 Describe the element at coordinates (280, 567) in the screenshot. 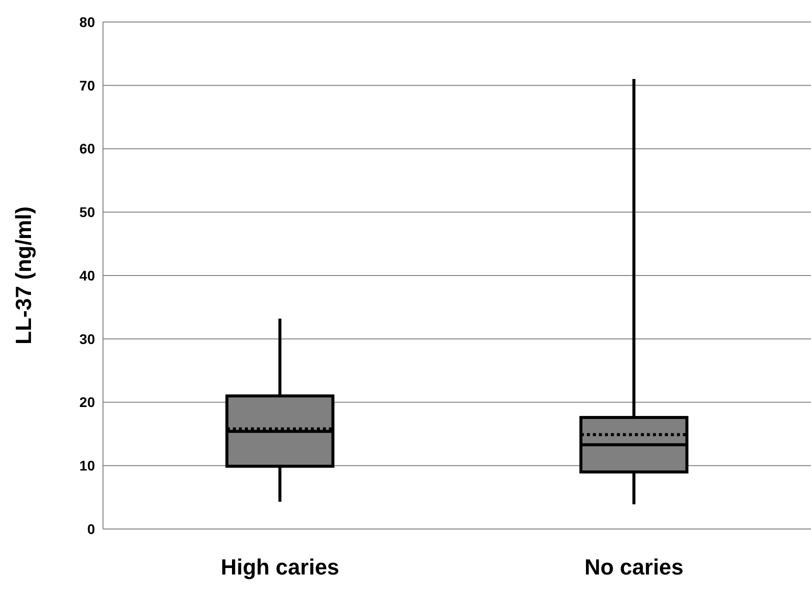

I see `x-tick-label: High caries` at that location.